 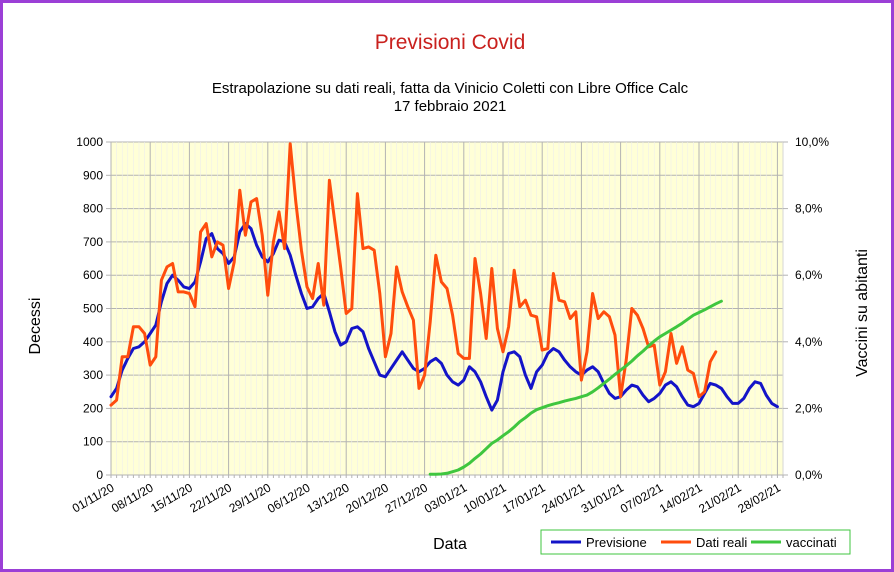 I want to click on y-tick-label: 600, so click(x=93, y=275).